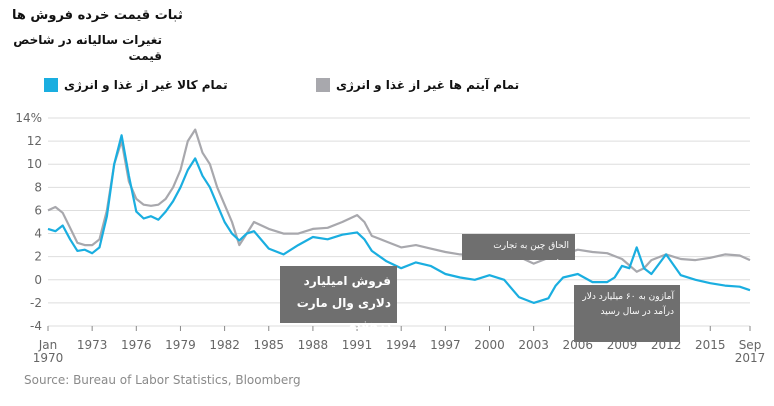 Image resolution: width=774 pixels, height=406 pixels. Describe the element at coordinates (48, 358) in the screenshot. I see `x-tick-label-year: 1970` at that location.